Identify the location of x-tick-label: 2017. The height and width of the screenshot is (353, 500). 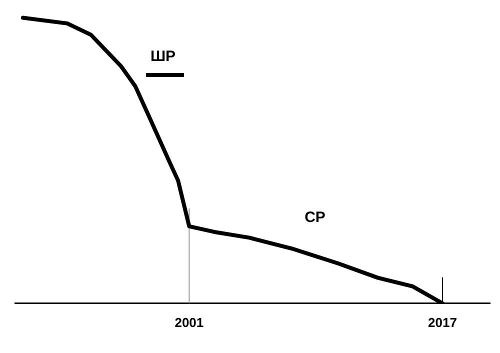
(442, 322).